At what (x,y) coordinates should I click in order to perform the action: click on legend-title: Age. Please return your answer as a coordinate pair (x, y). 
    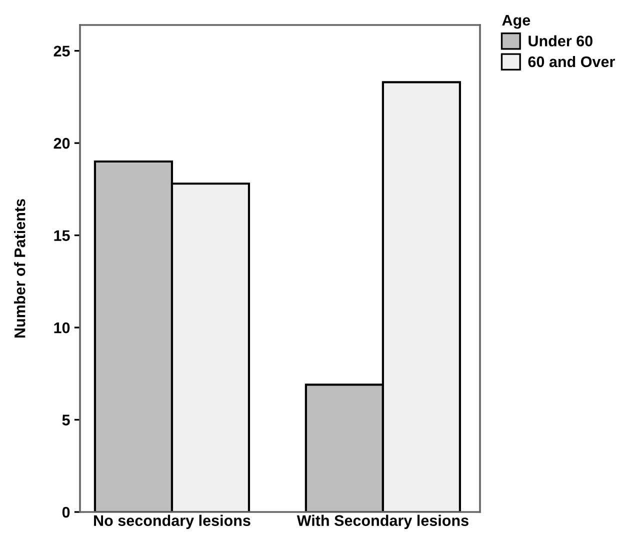
    Looking at the image, I should click on (516, 21).